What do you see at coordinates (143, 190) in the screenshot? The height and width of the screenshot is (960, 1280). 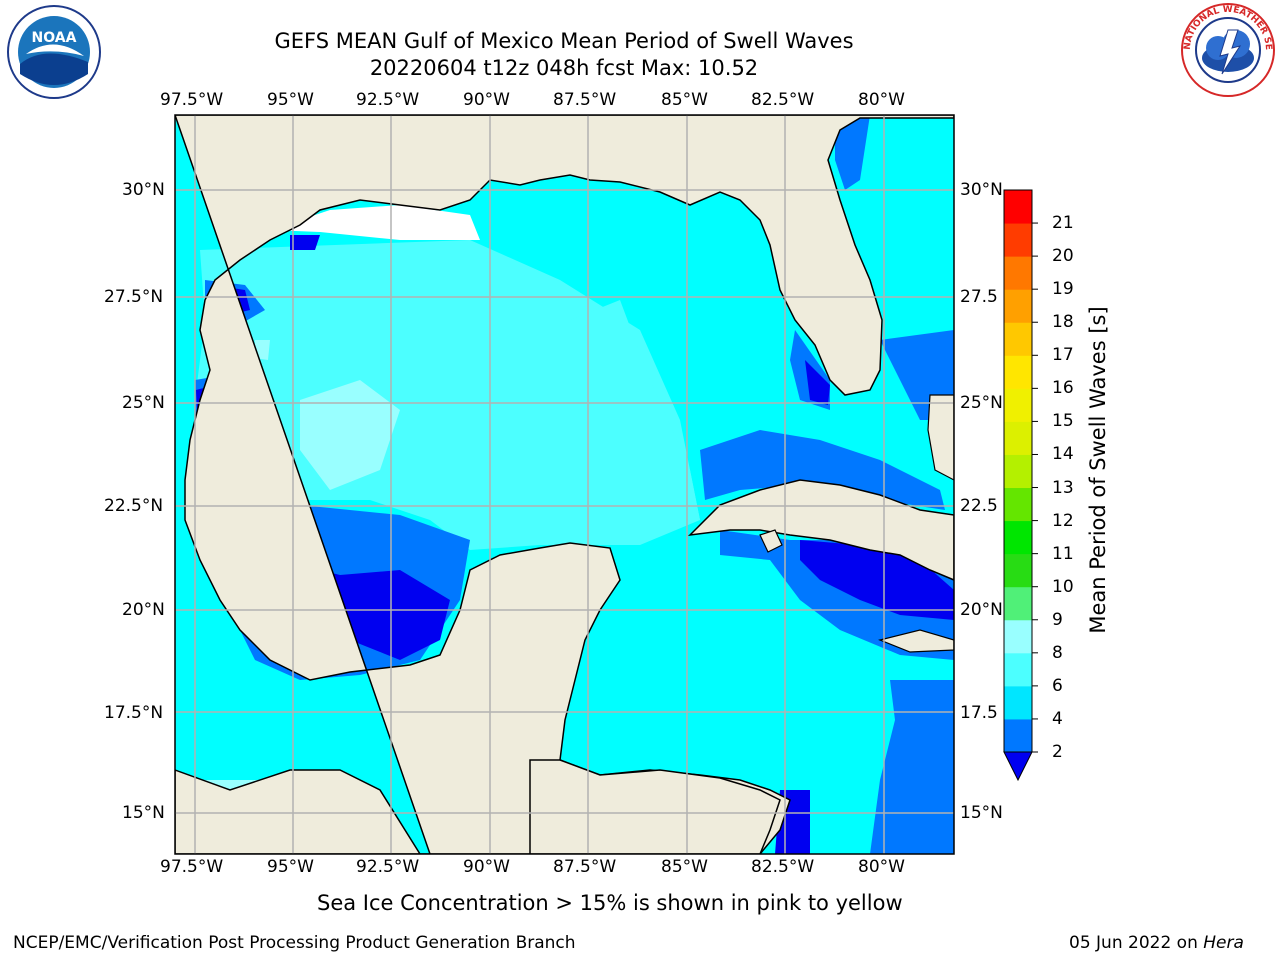 I see `lat-label-left-1: 30°N` at bounding box center [143, 190].